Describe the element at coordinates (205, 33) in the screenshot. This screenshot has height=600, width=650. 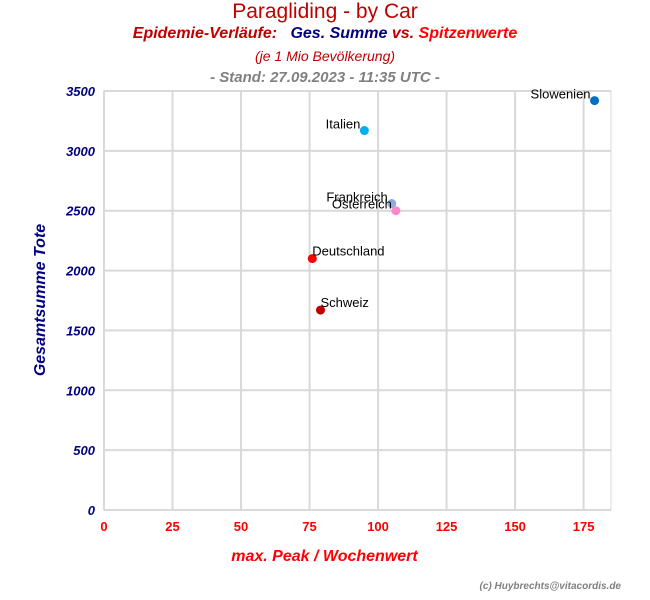
I see `subtitle-part-a: Epidemie-Verläufe:` at that location.